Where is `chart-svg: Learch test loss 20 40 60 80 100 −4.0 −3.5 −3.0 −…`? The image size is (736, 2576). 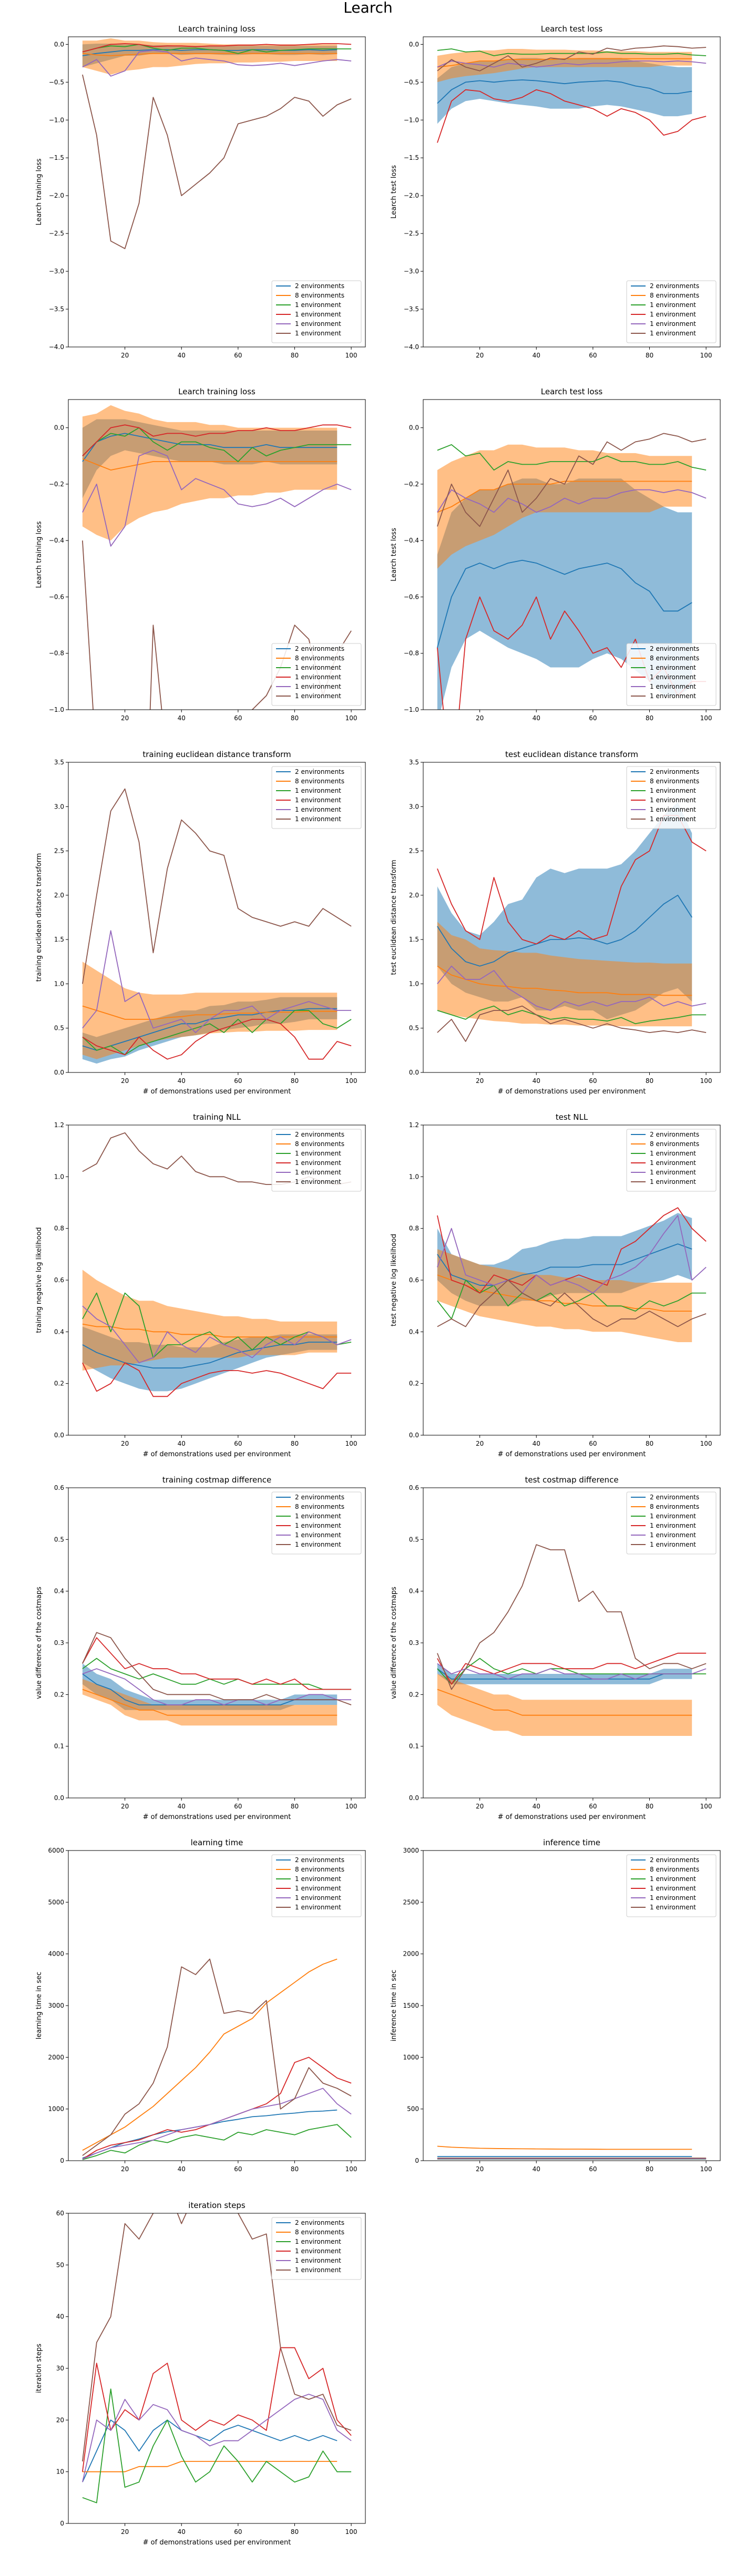
chart-svg: Learch test loss 20 40 60 80 100 −4.0 −3.5 −3.0 −… is located at coordinates (555, 191).